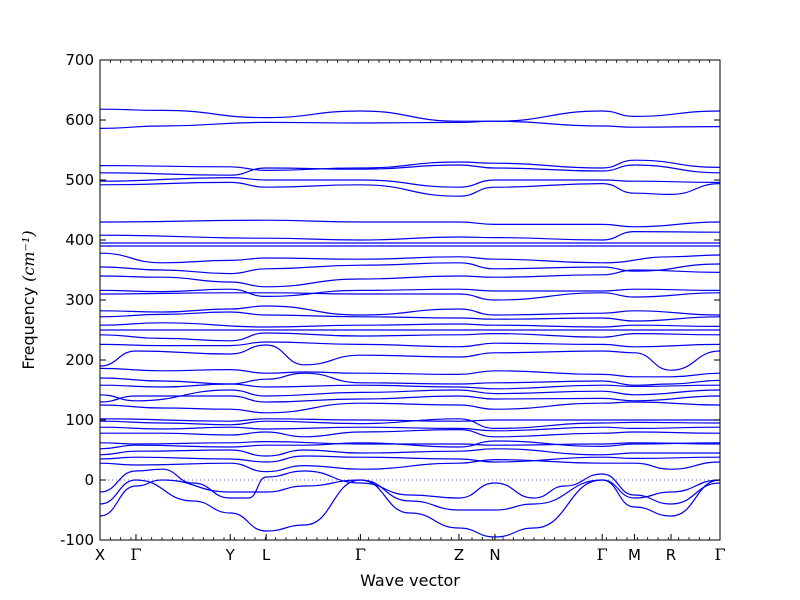 This screenshot has height=600, width=800. I want to click on y-tick-label: -100, so click(77, 540).